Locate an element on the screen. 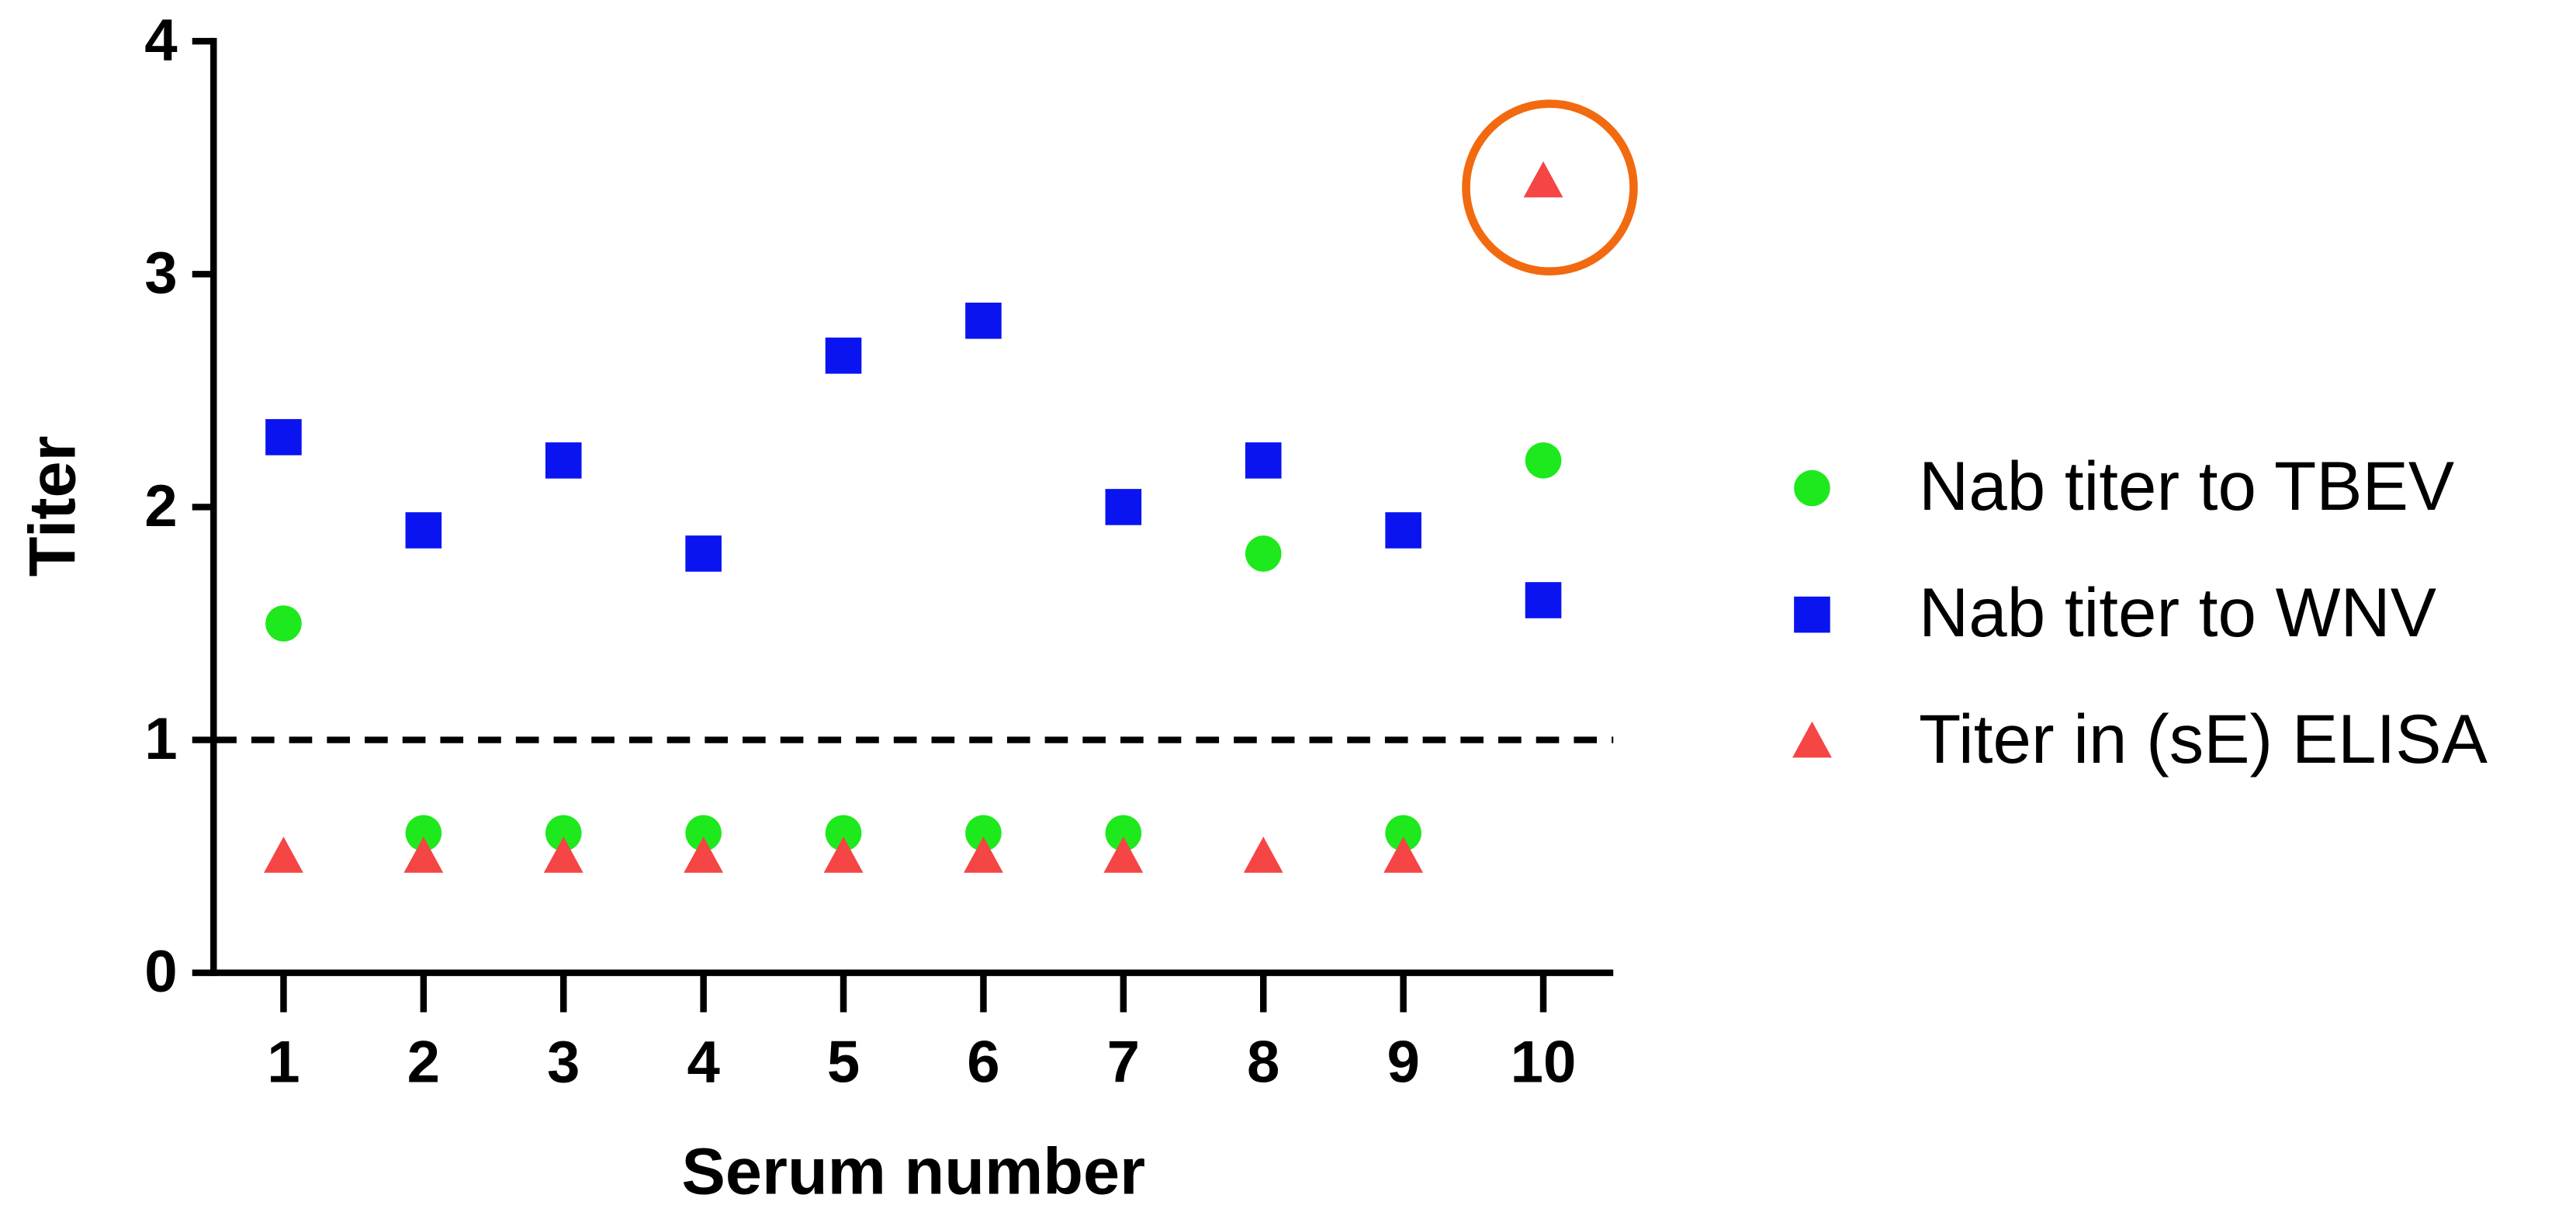  y-tick-label: 0 is located at coordinates (160, 972).